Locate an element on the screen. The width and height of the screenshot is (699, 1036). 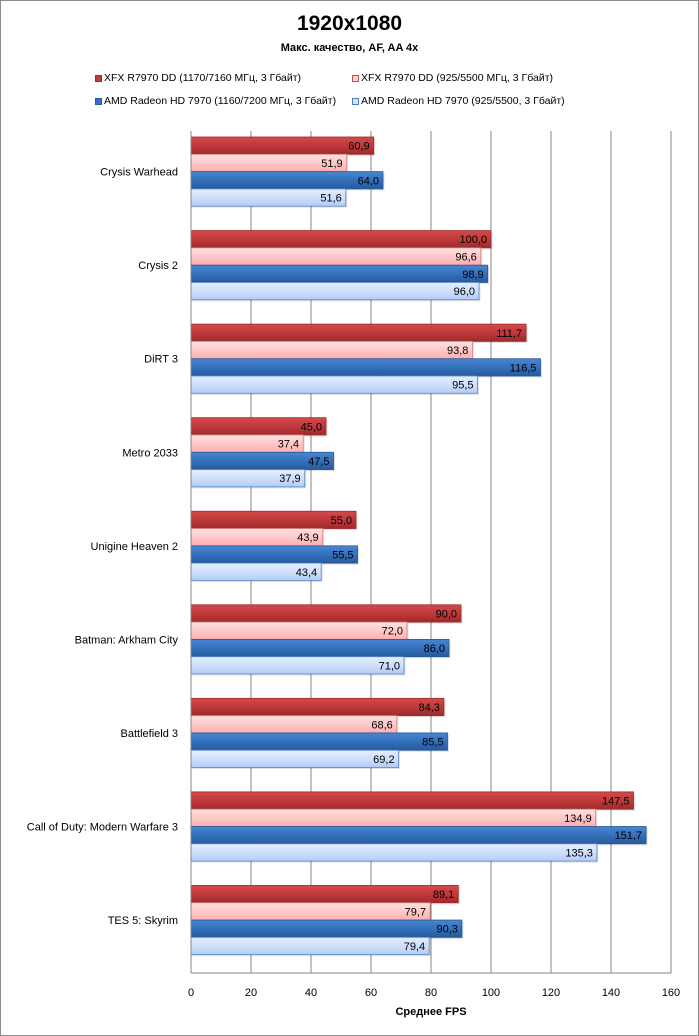
category-label: Crysis Warhead is located at coordinates (139, 173).